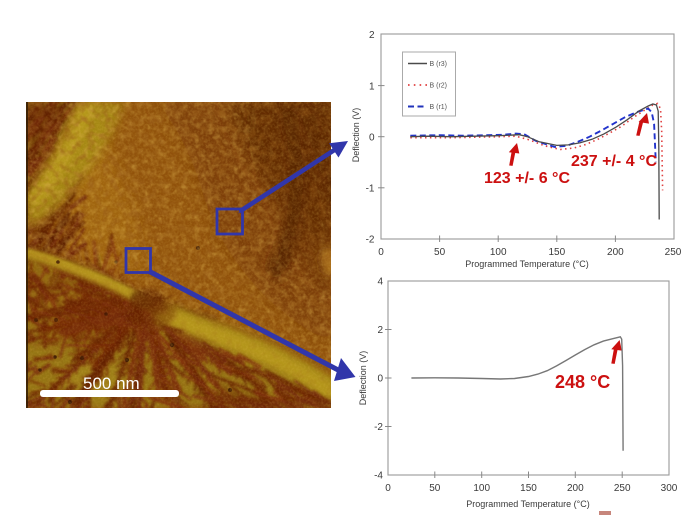 Image resolution: width=689 pixels, height=515 pixels. What do you see at coordinates (614, 161) in the screenshot?
I see `svg-text: 237 +/- 4 °C` at bounding box center [614, 161].